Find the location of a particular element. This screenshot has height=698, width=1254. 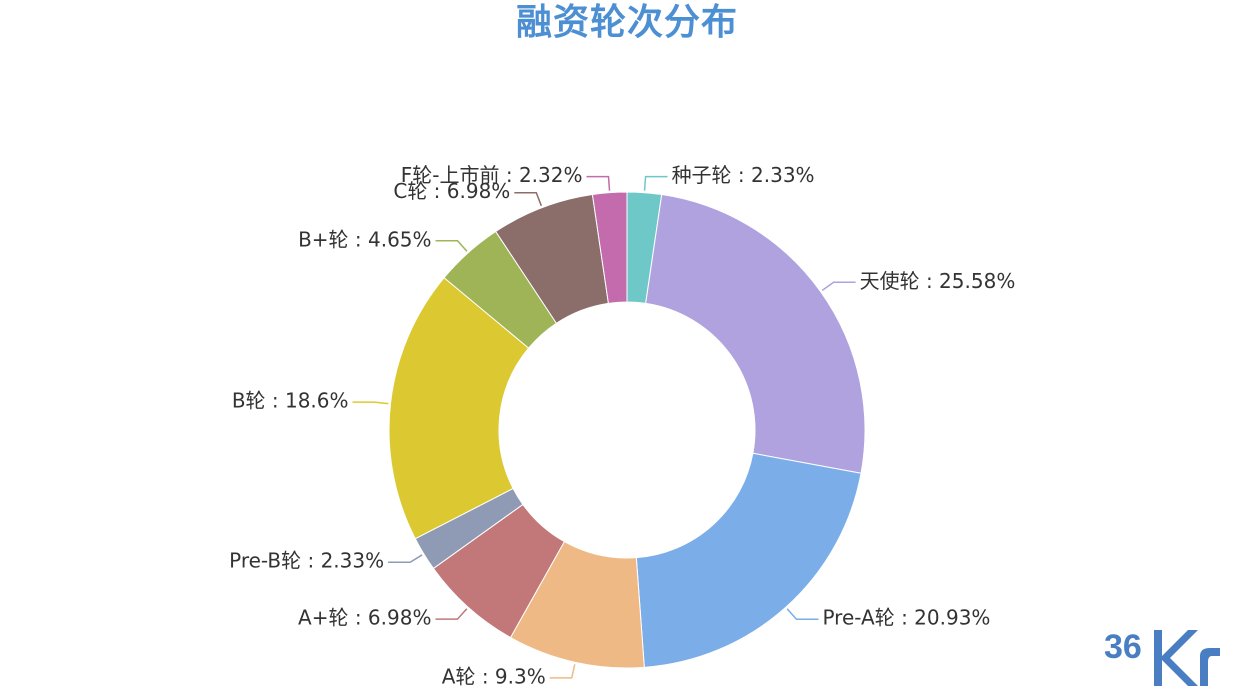

svg-text: 36 is located at coordinates (1123, 647).